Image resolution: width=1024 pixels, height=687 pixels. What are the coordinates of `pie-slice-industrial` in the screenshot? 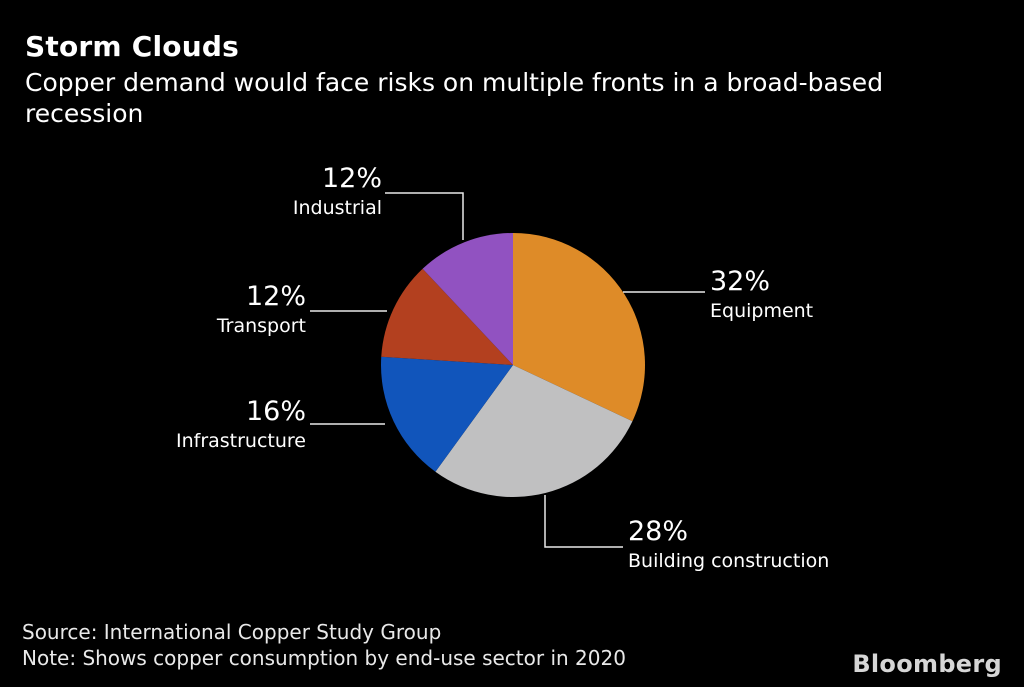 It's located at (467, 299).